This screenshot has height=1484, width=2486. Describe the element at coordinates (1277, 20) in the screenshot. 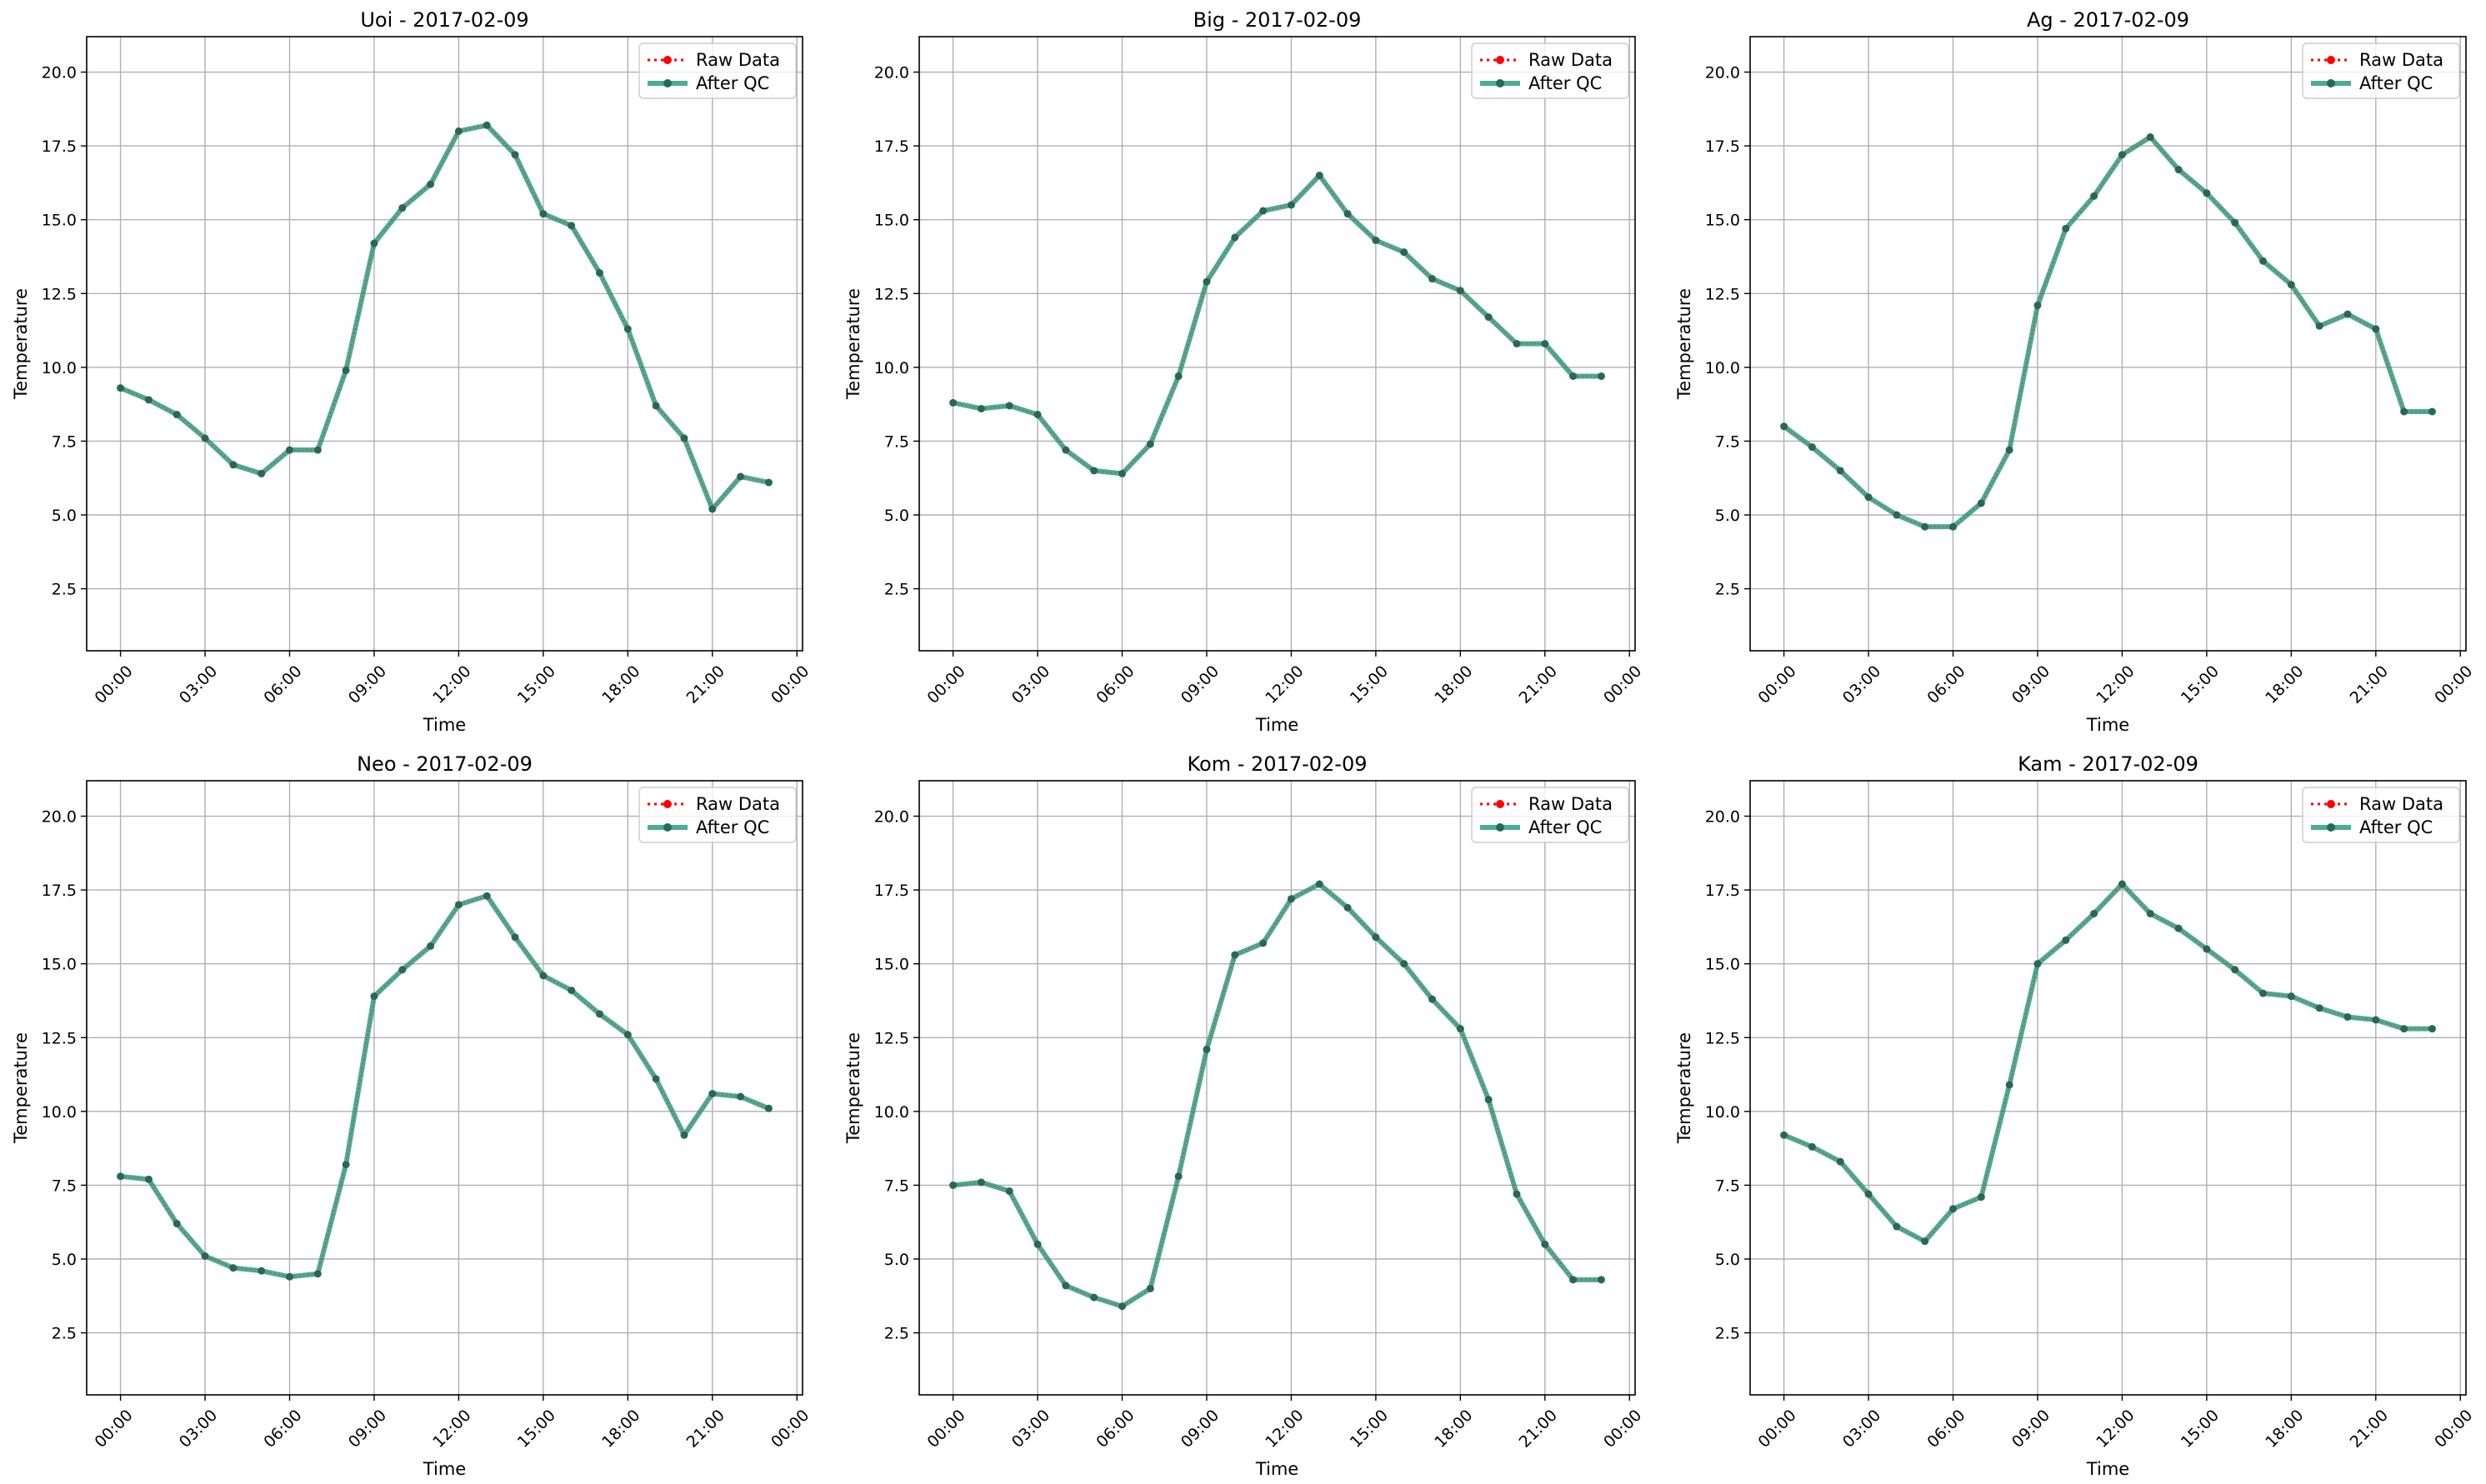

I see `chart-title: Big - 2017-02-09` at that location.